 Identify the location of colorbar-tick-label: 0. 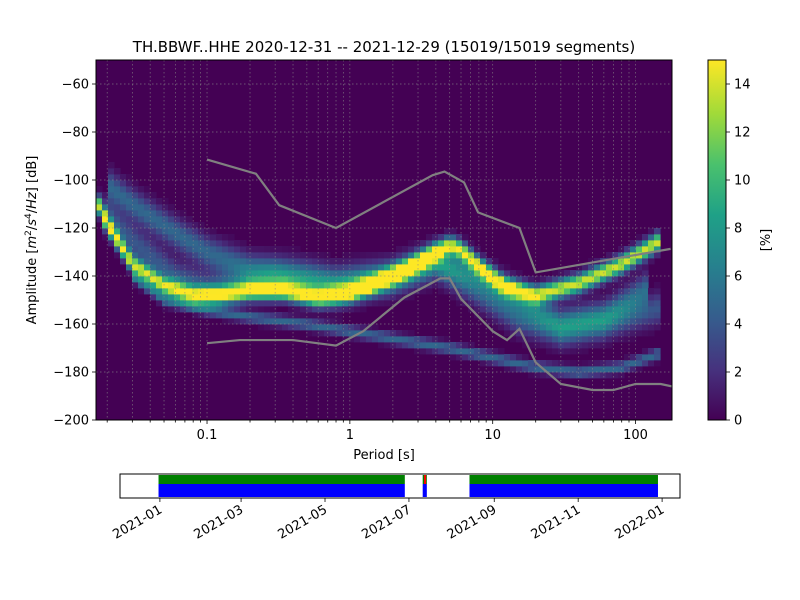
(738, 421).